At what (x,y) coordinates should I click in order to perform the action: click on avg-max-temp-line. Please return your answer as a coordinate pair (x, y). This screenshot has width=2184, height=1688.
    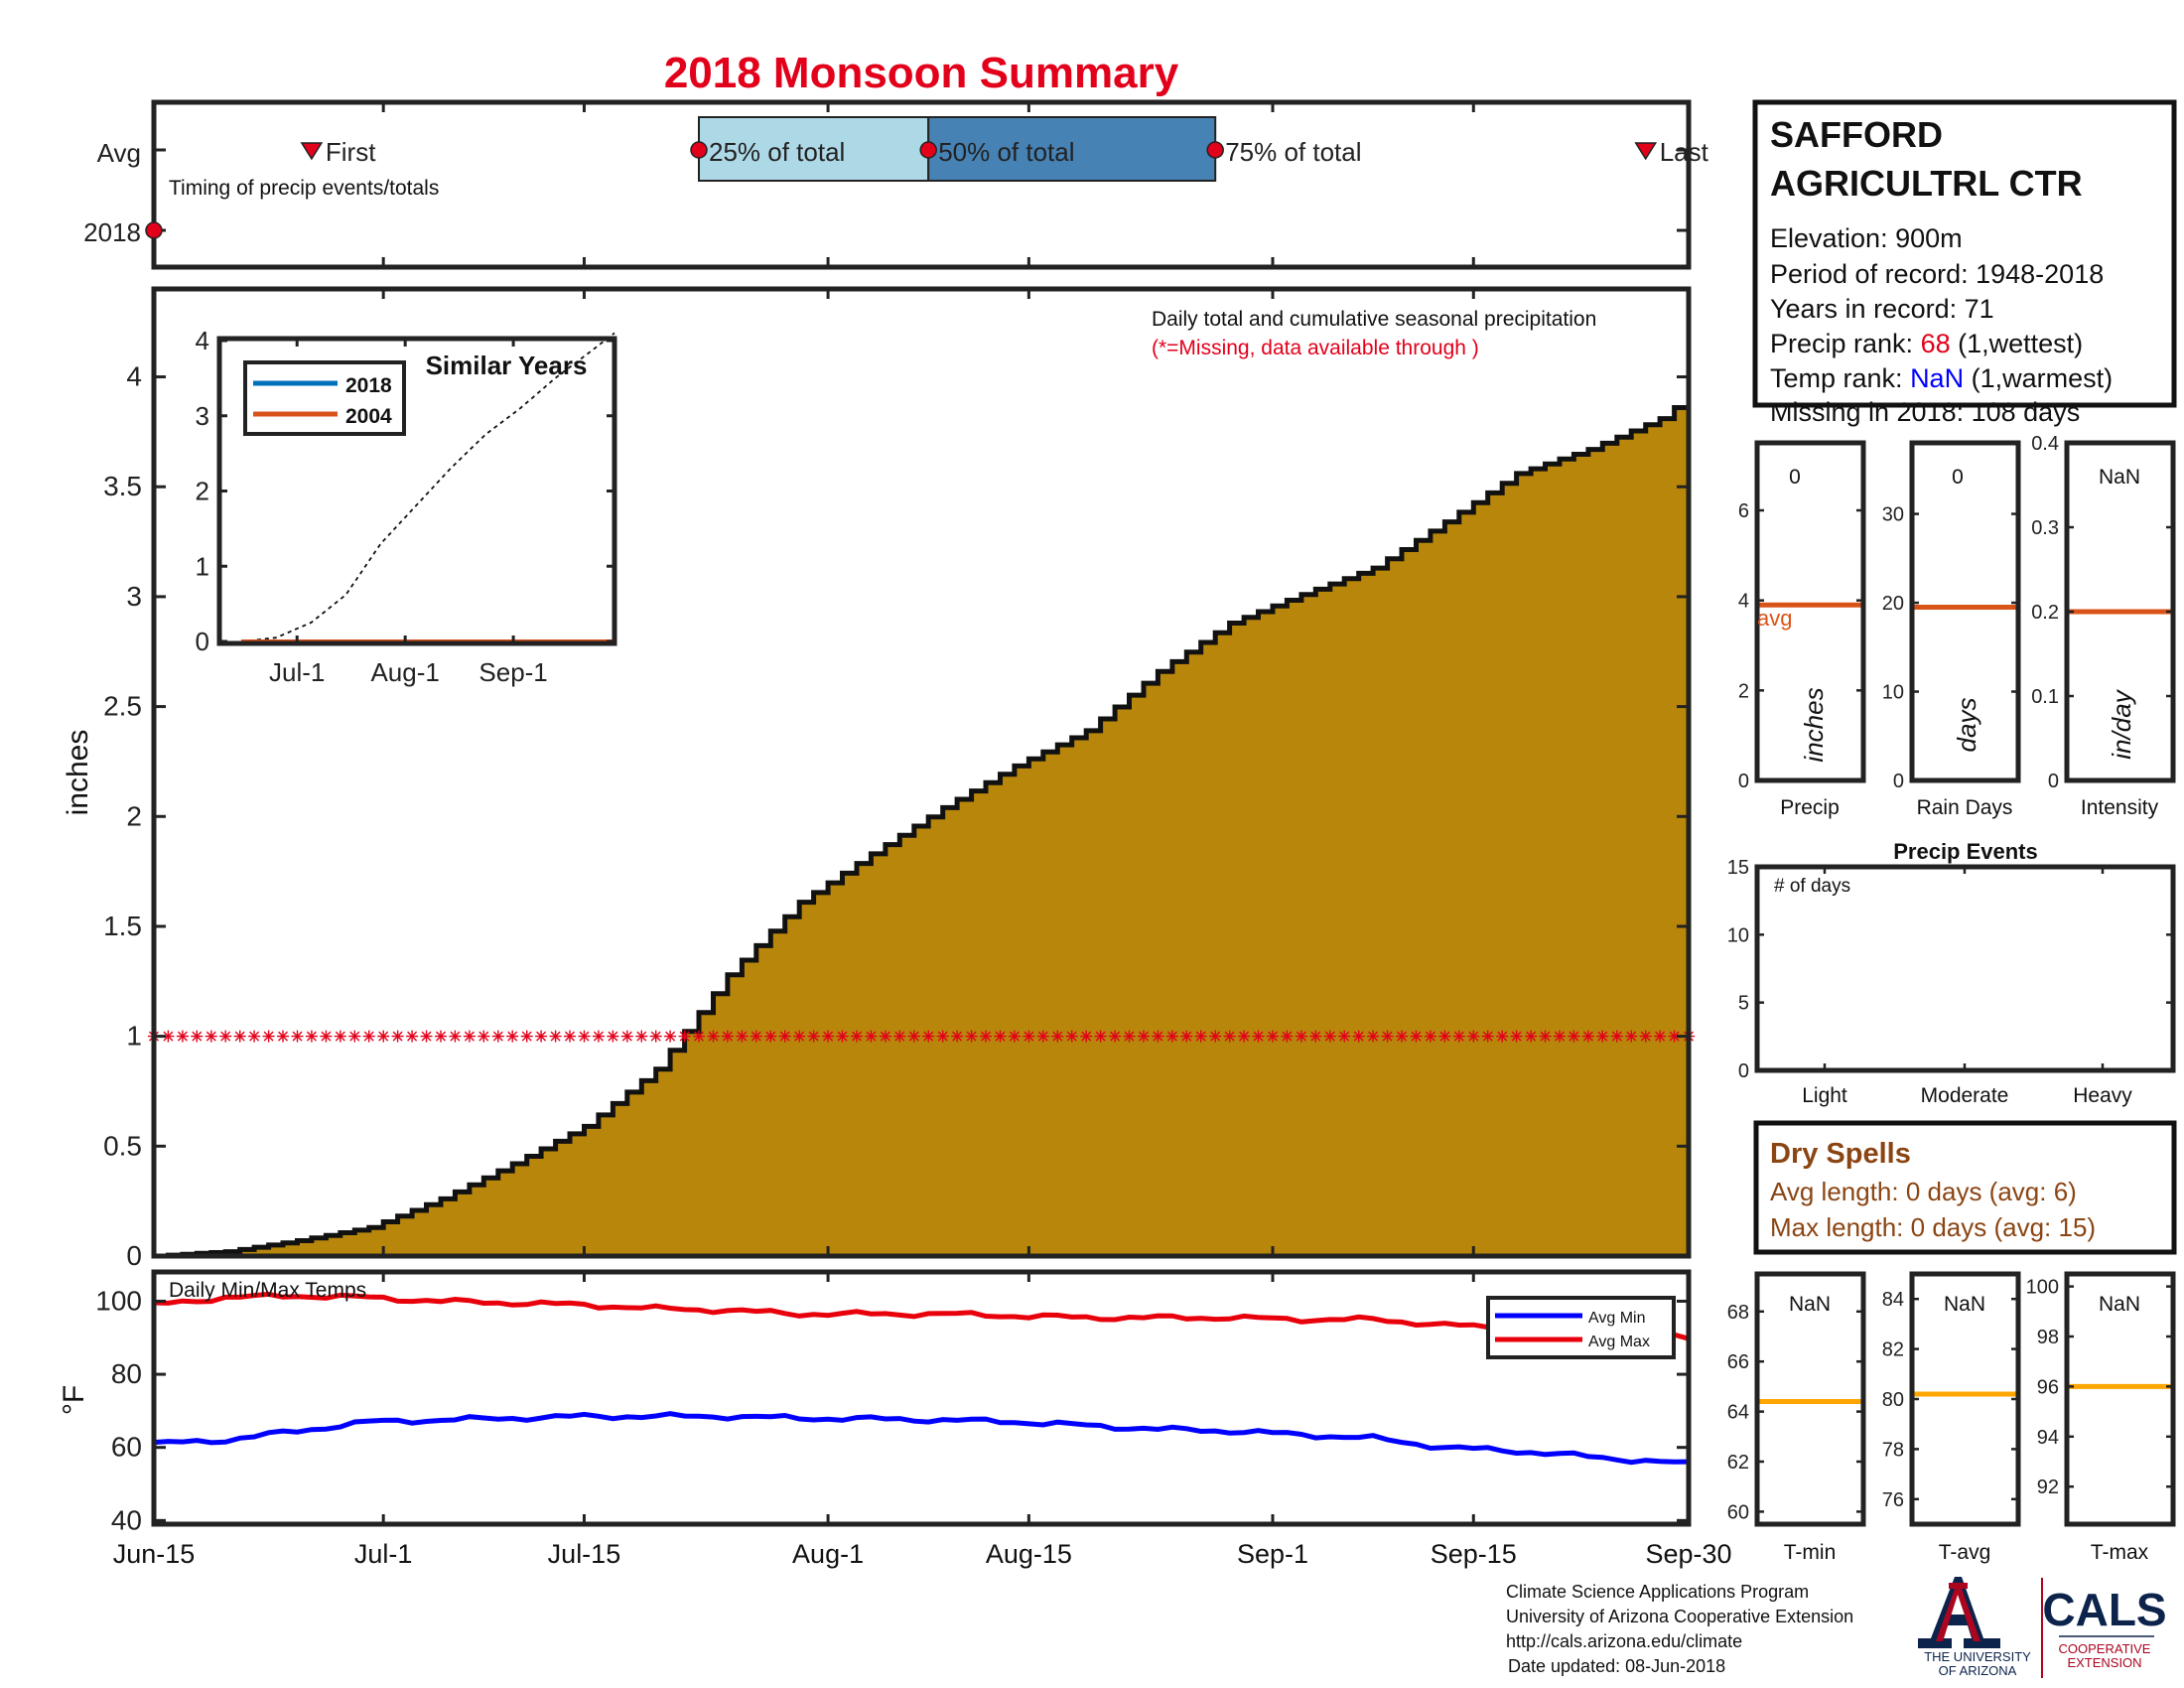
    Looking at the image, I should click on (921, 1316).